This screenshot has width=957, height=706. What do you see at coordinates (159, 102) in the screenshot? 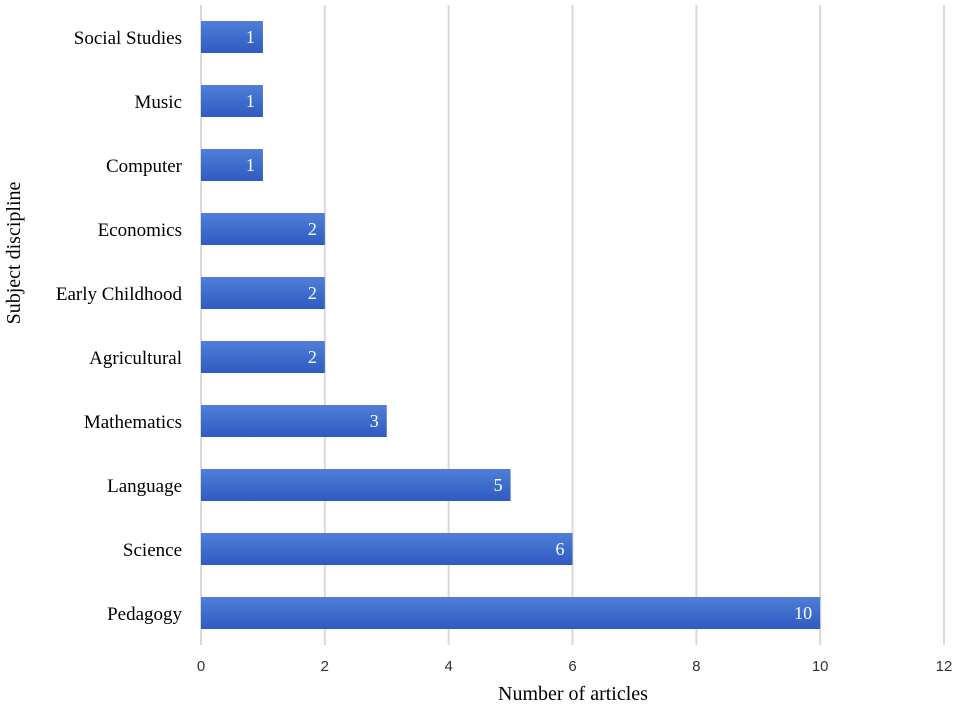
I see `category-label: Music` at bounding box center [159, 102].